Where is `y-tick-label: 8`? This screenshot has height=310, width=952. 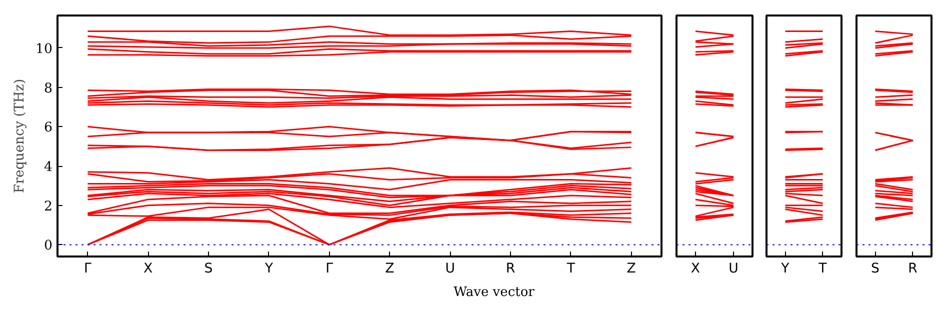 y-tick-label: 8 is located at coordinates (48, 88).